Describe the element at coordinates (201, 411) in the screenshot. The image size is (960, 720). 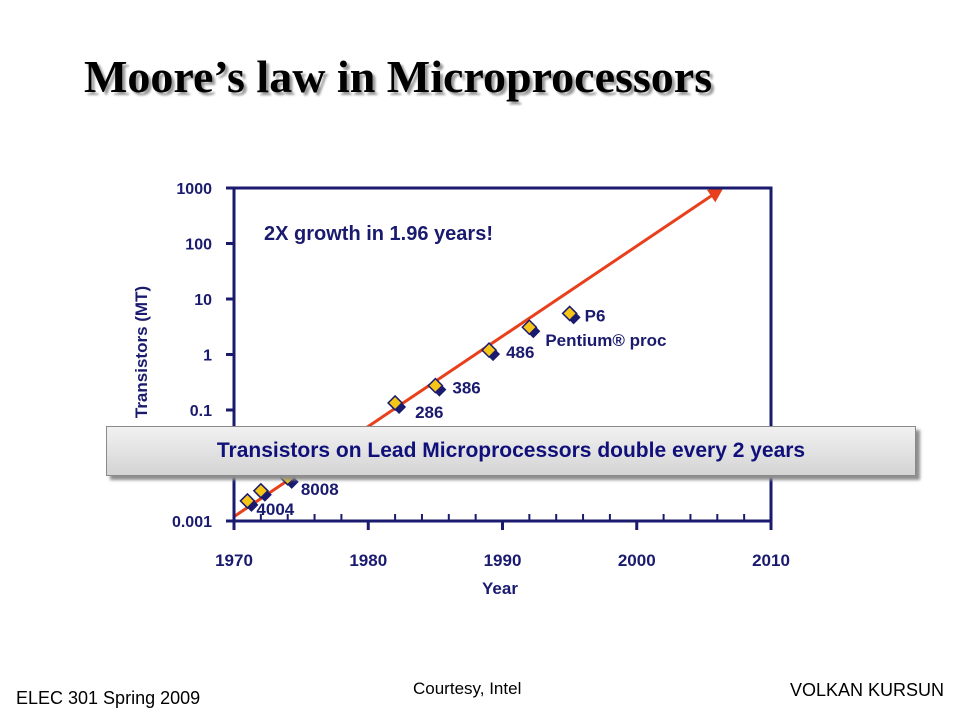
I see `y-tick-label: 0.1` at that location.